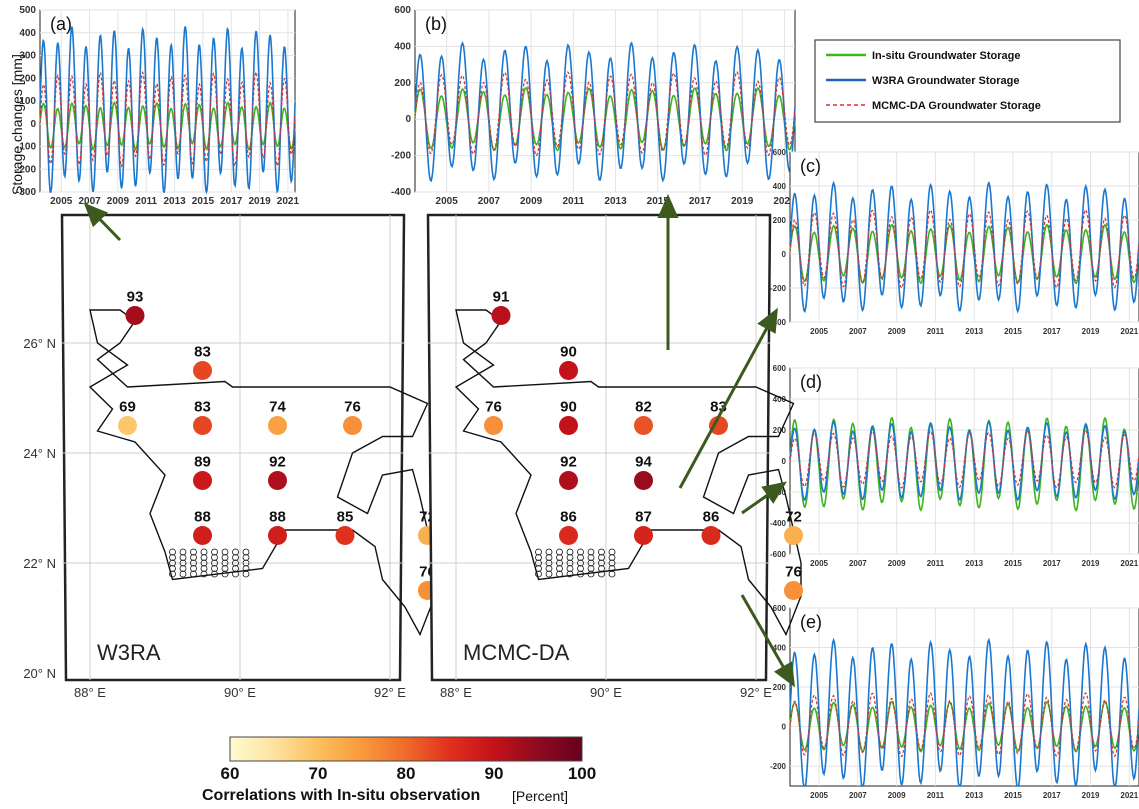  Describe the element at coordinates (341, 795) in the screenshot. I see `colorbar-title: Correlations with In-situ observation` at that location.